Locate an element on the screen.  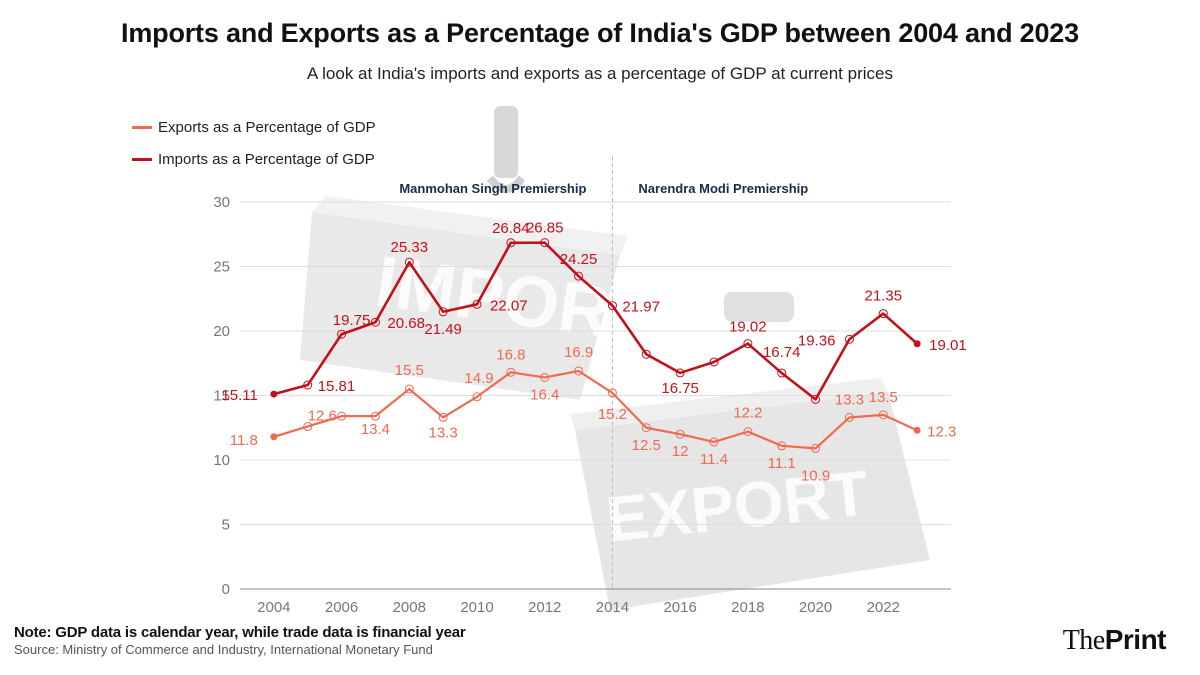
y-tick-label: 0 is located at coordinates (226, 589).